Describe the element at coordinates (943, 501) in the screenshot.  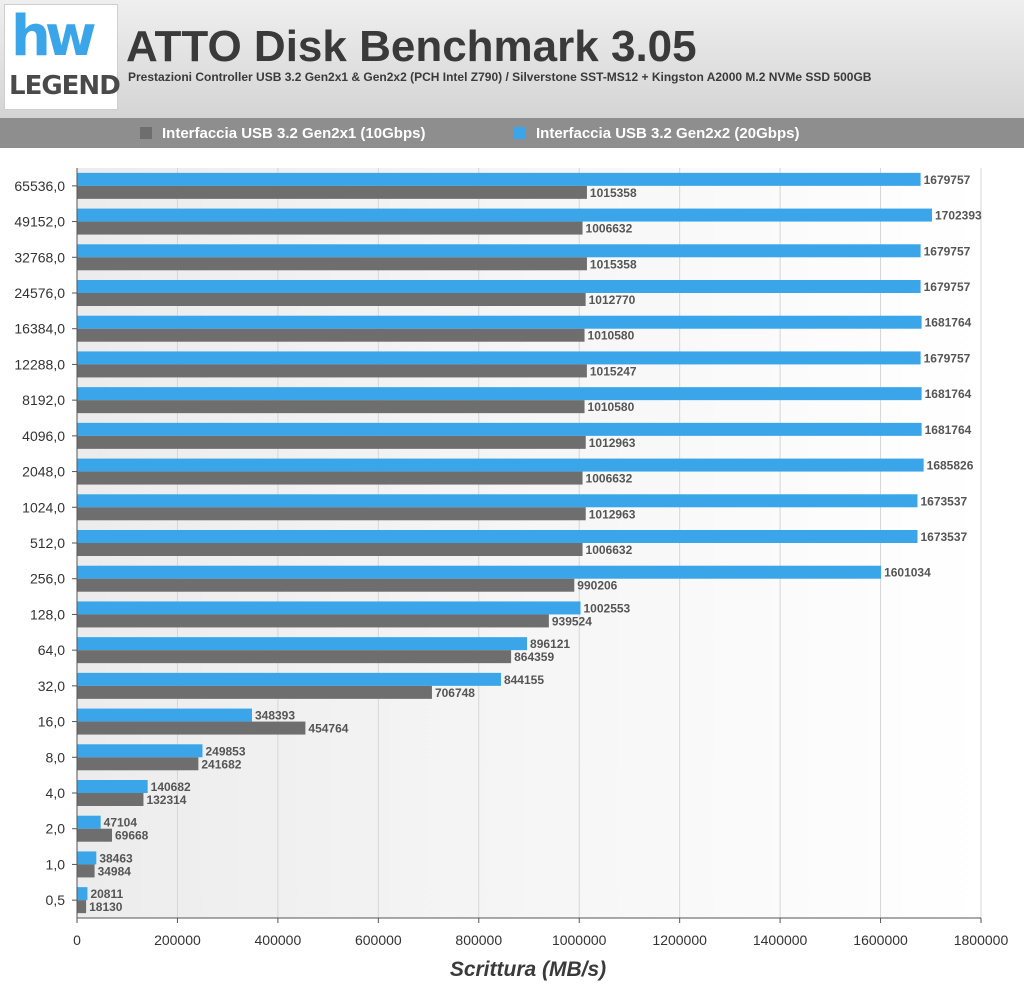
I see `data-label-gen2x2: 1673537` at that location.